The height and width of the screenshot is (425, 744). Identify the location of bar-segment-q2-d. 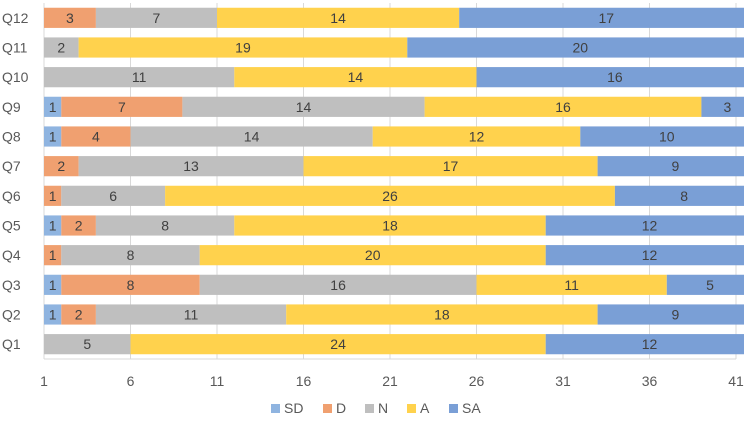
(78, 314).